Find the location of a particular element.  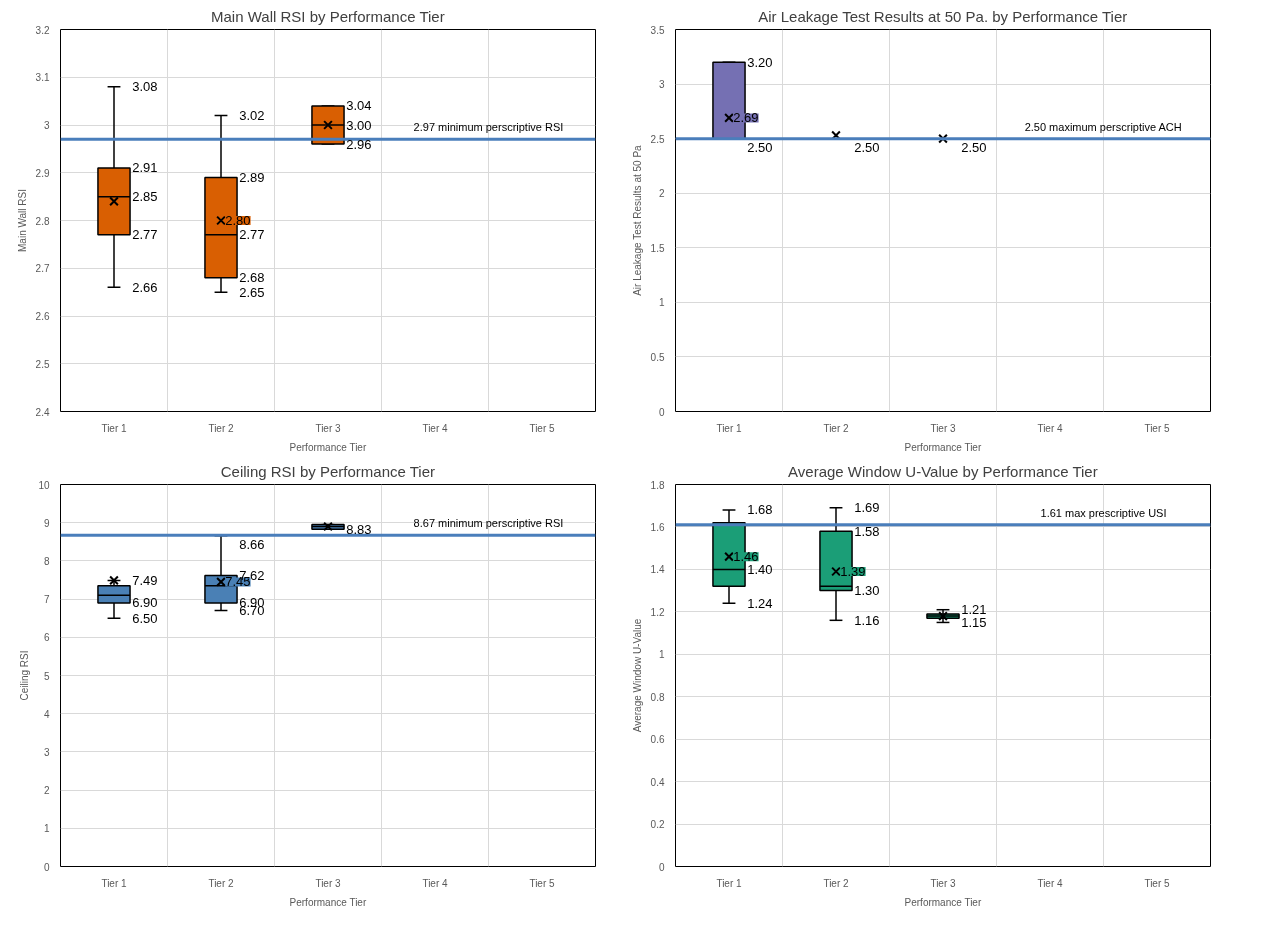

annotation: 8.66 is located at coordinates (252, 544).